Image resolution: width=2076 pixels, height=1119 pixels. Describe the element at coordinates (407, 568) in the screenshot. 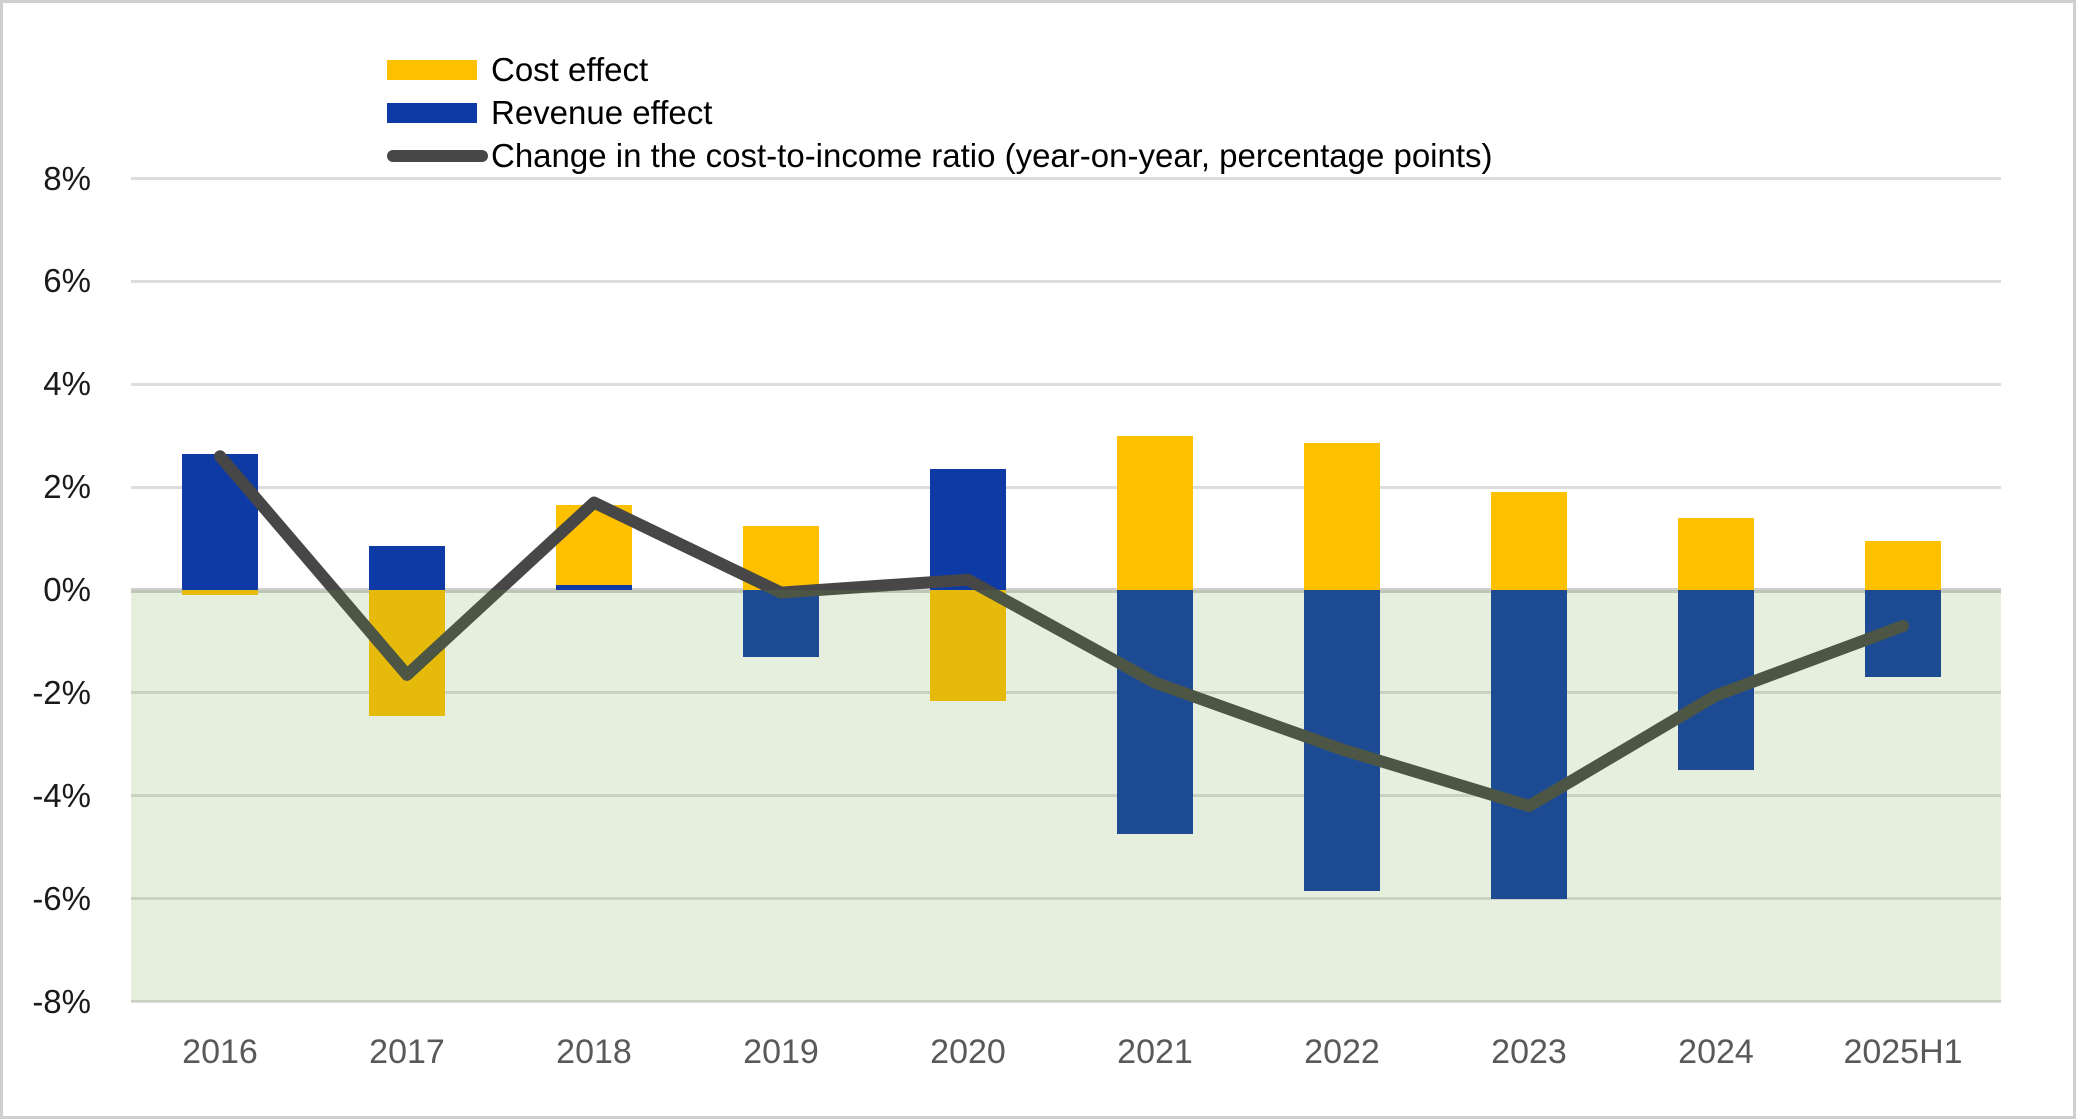

I see `bar-2017-revenue-effect` at that location.